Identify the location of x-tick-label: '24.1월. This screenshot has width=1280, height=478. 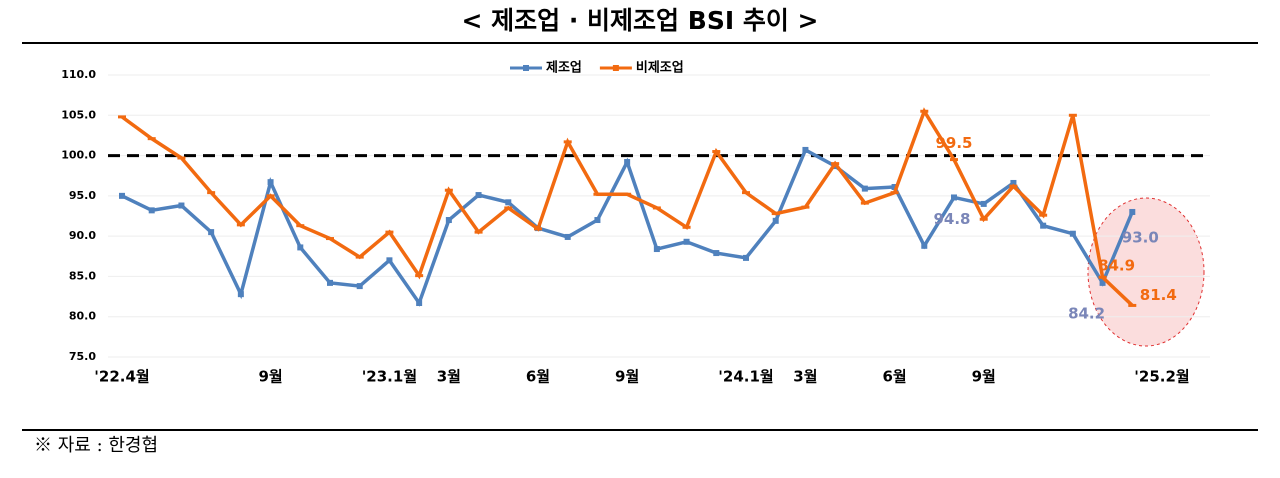
(745, 377).